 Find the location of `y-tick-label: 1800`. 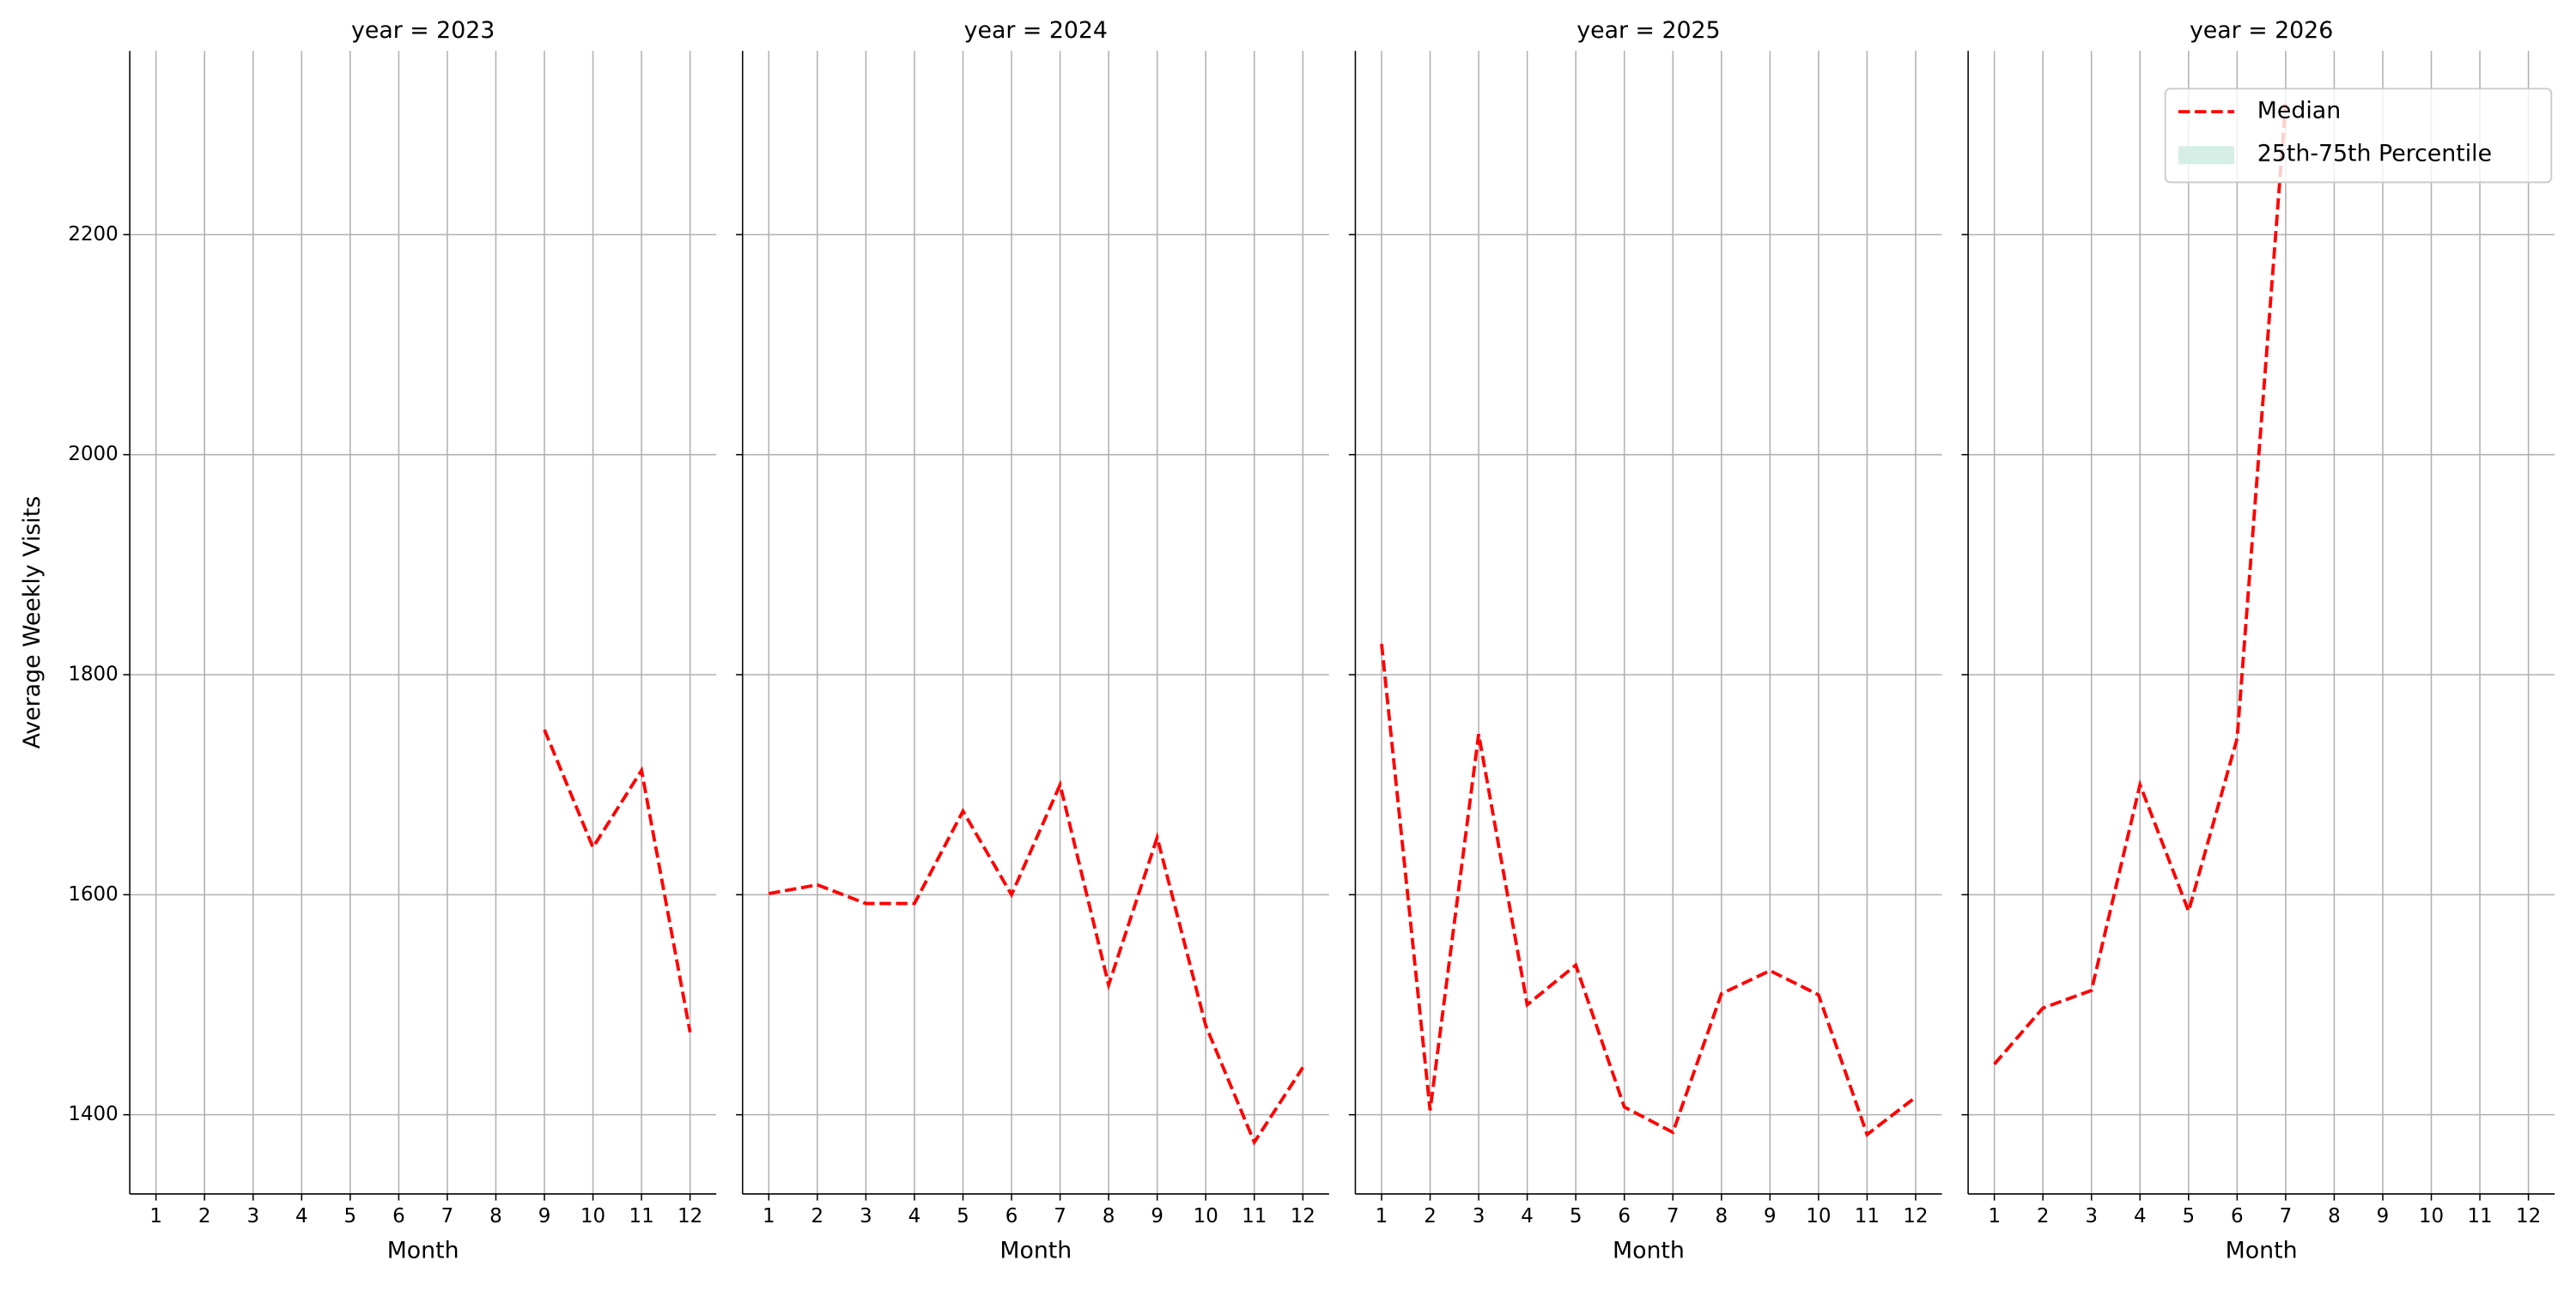

y-tick-label: 1800 is located at coordinates (93, 675).